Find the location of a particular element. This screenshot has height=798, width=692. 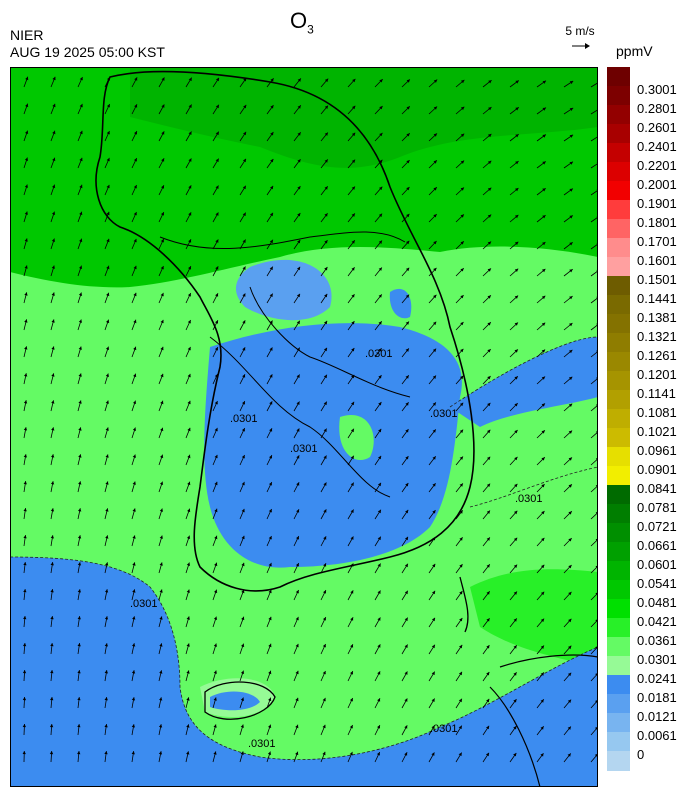

legend-label: 0.2401 is located at coordinates (657, 146).